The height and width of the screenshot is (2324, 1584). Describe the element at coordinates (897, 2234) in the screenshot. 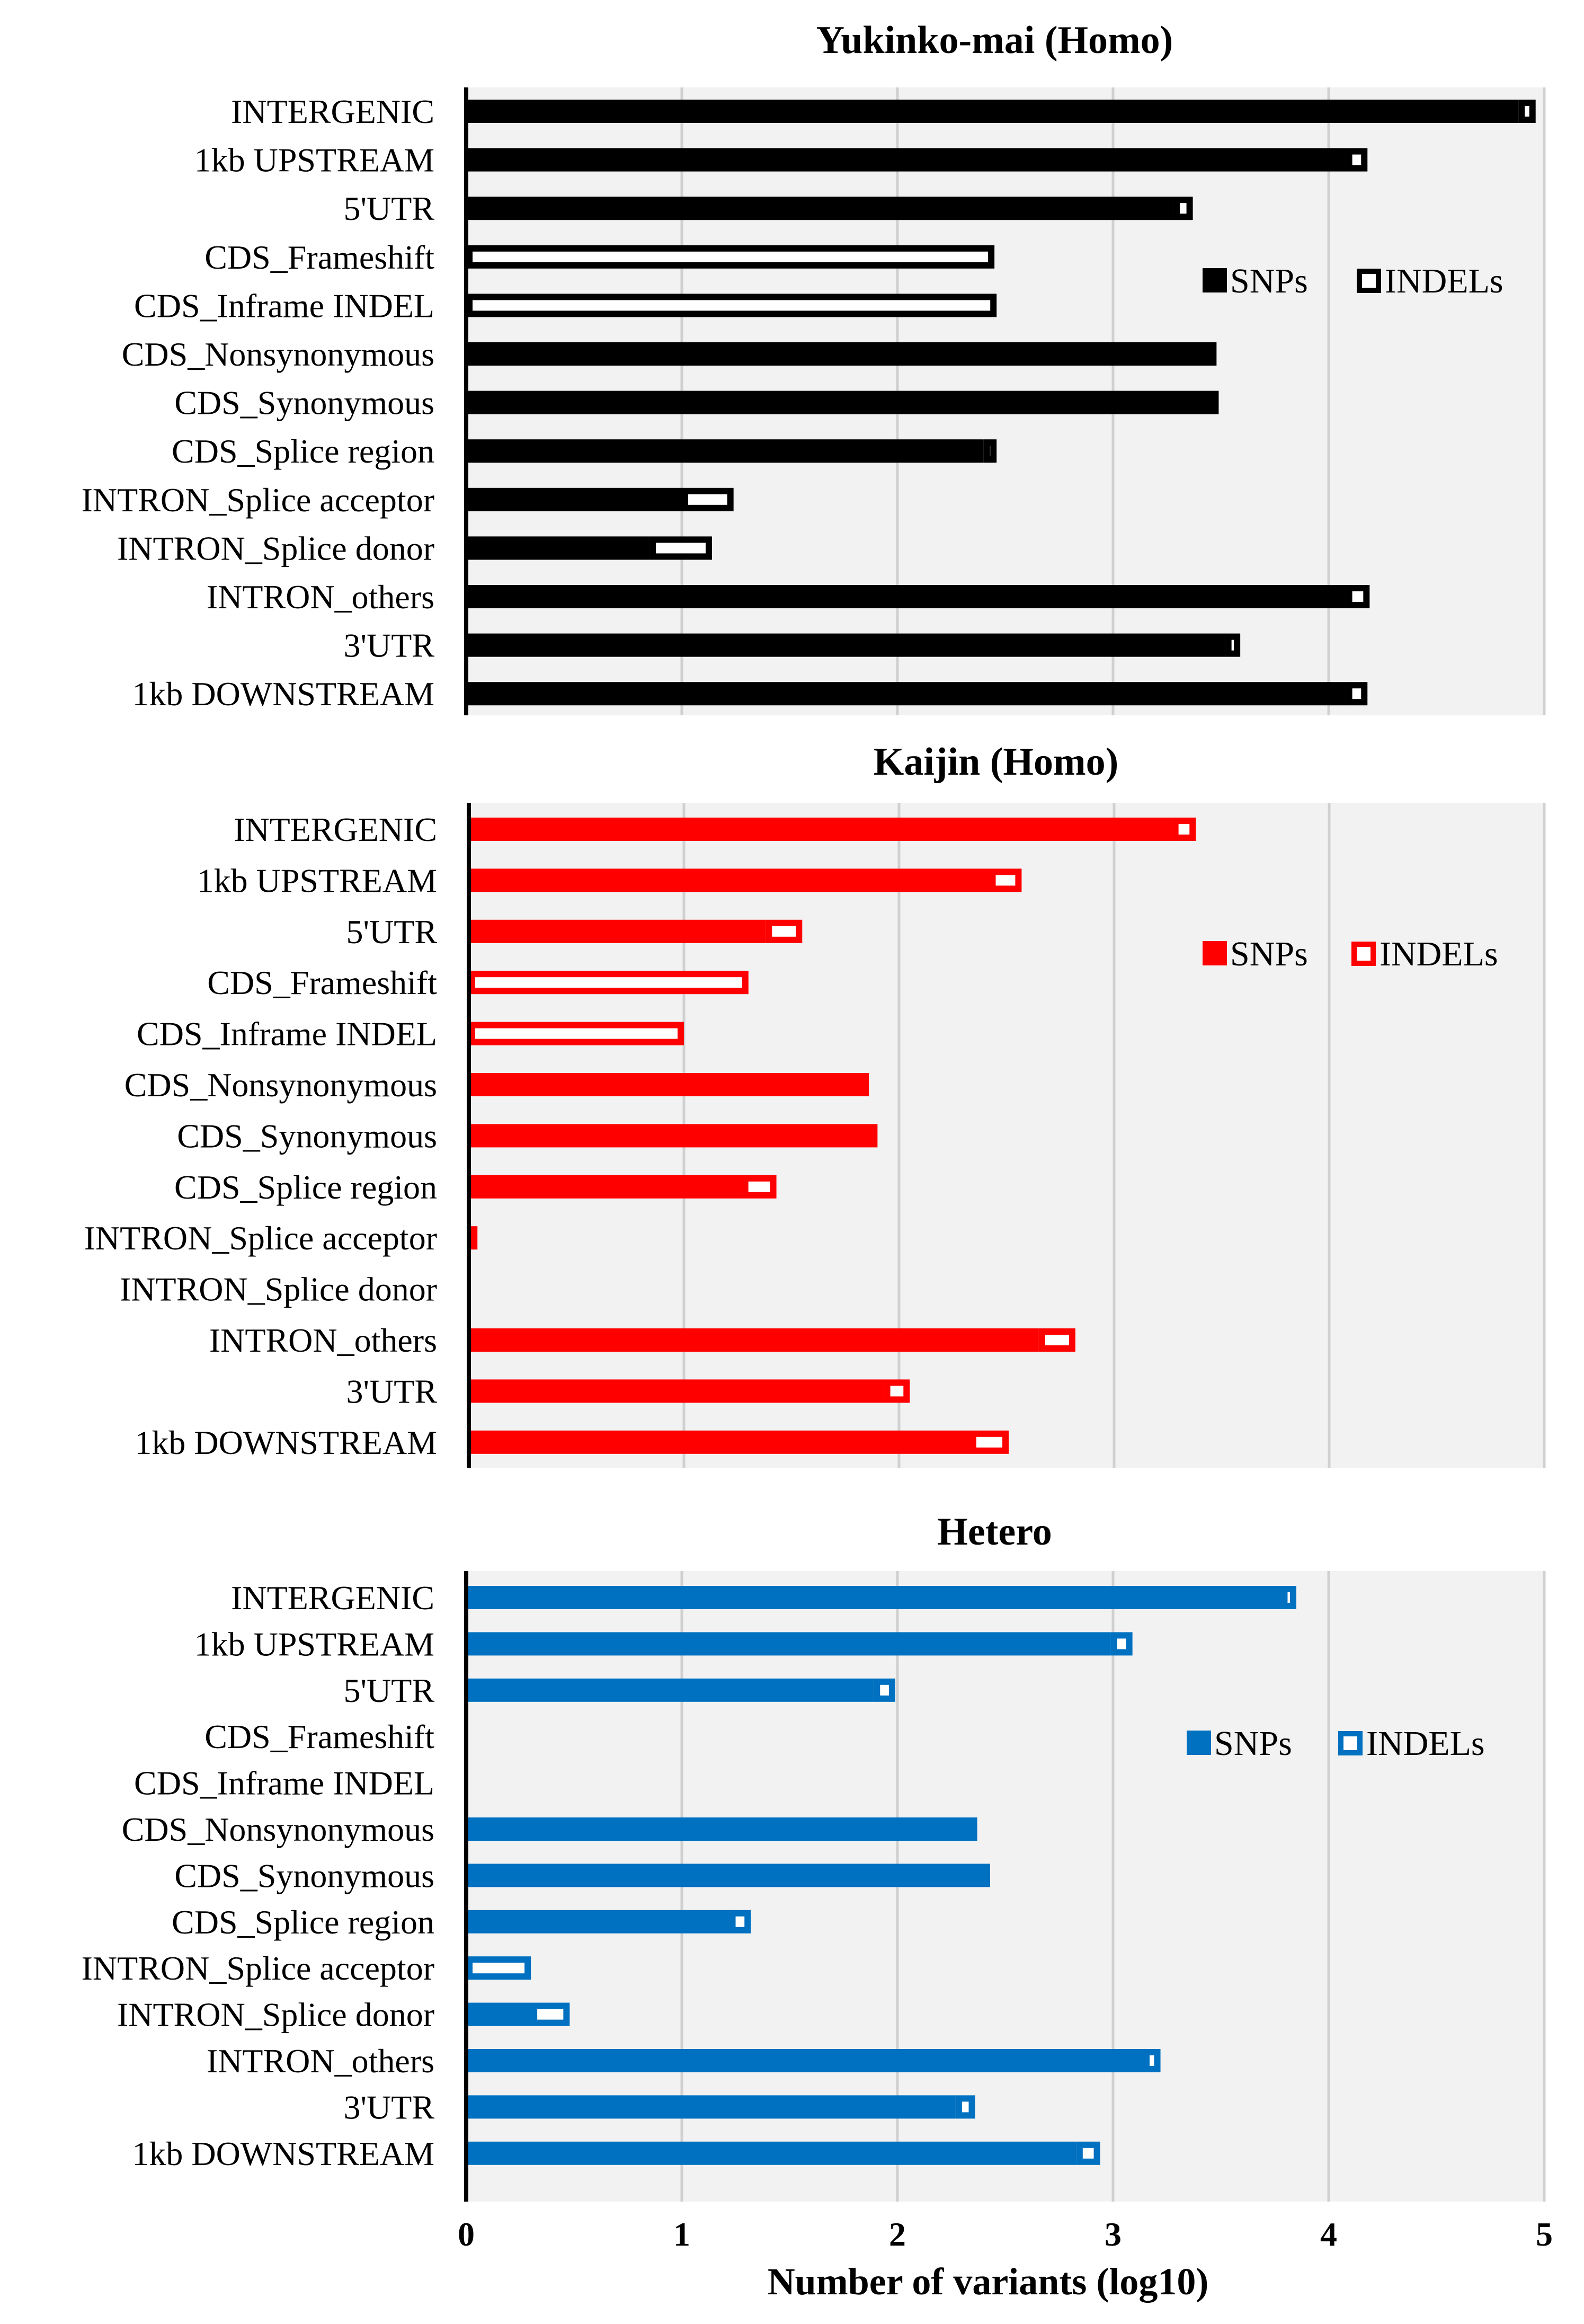

I see `x-tick-label: 2` at that location.